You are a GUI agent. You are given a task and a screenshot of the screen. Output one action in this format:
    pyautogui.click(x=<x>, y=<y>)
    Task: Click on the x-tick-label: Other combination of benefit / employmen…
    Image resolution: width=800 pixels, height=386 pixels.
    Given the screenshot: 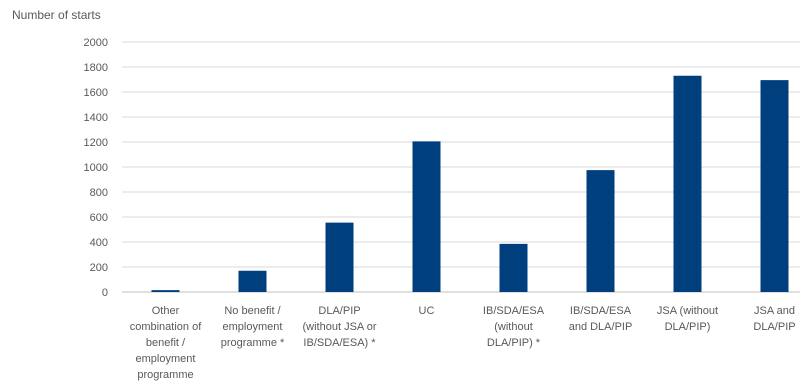 What is the action you would take?
    pyautogui.click(x=165, y=343)
    